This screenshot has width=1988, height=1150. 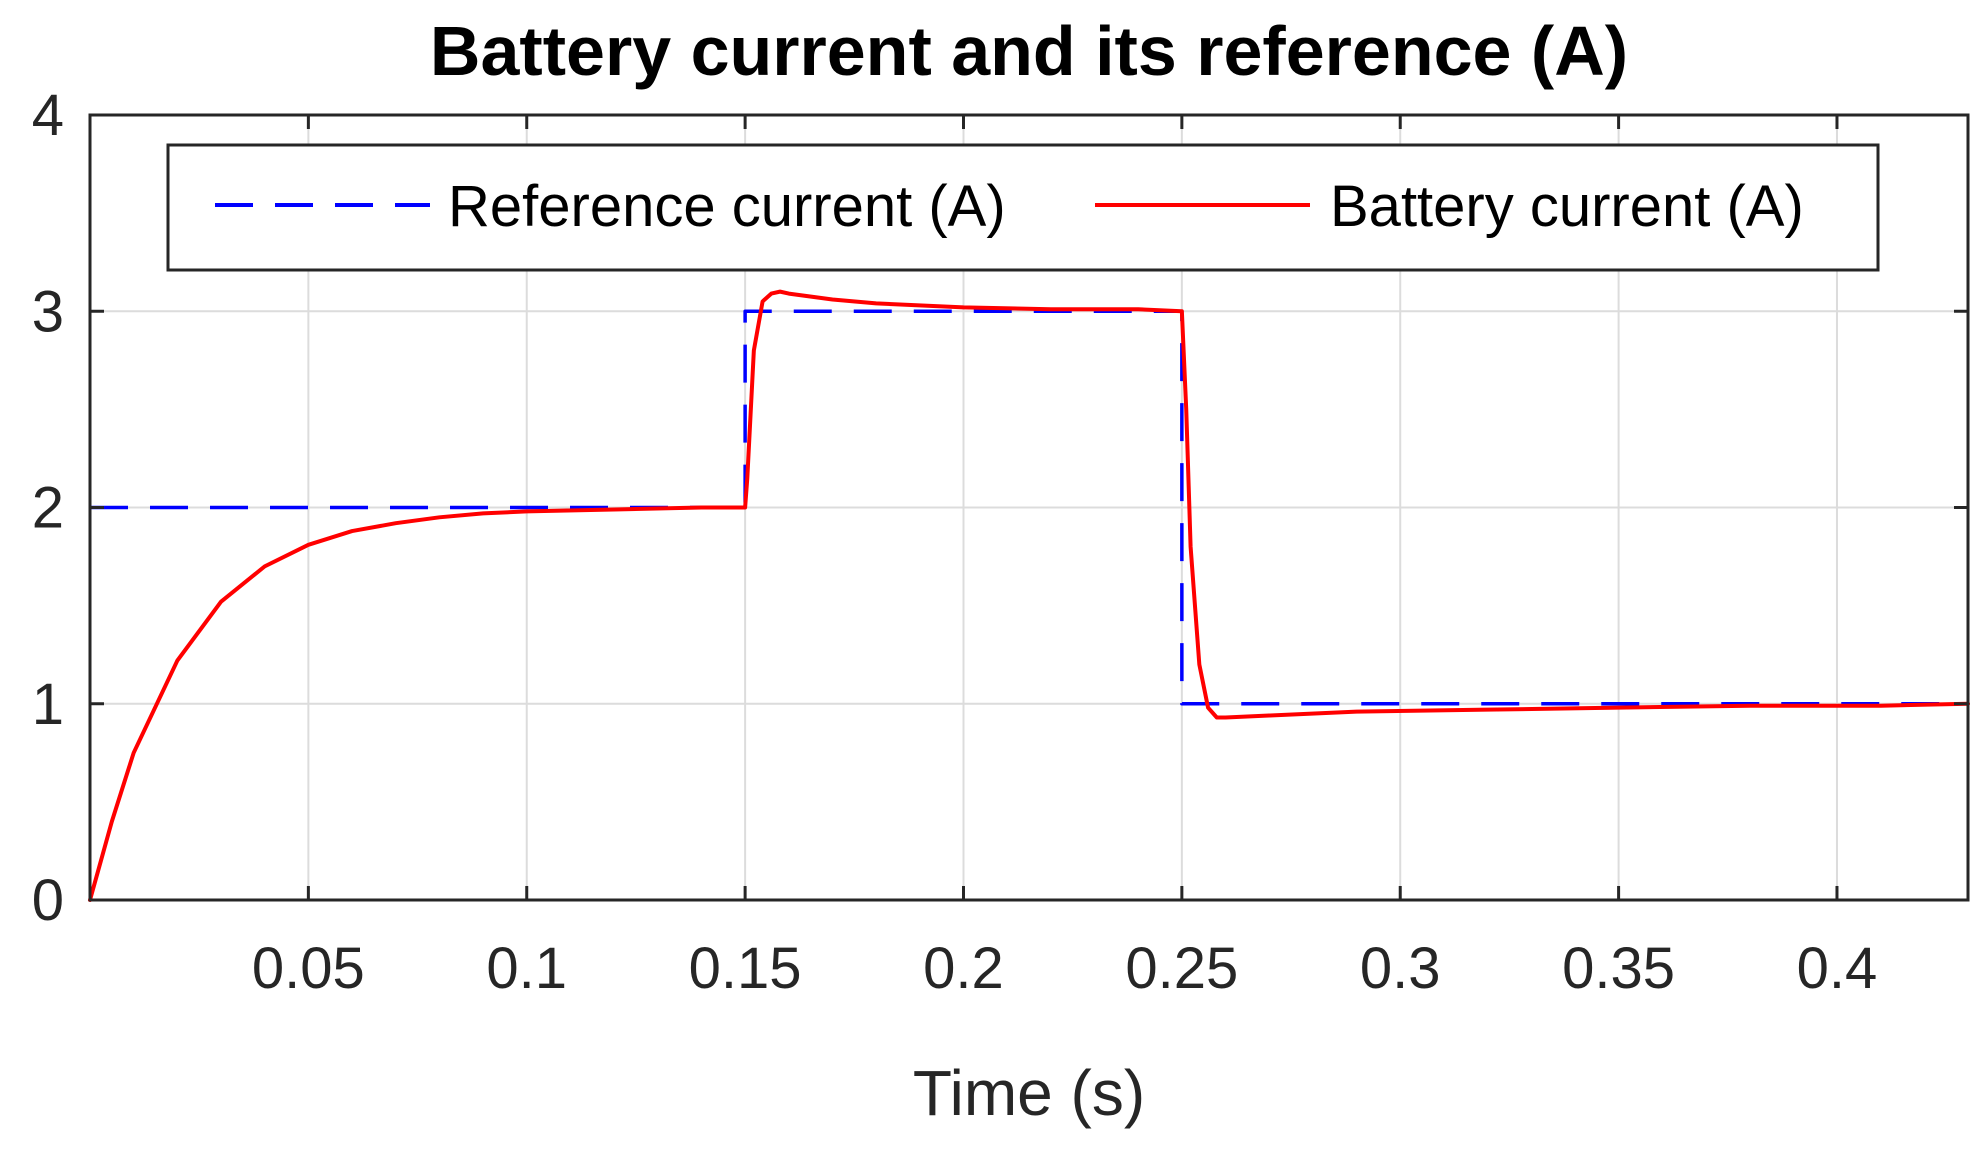 What do you see at coordinates (48, 704) in the screenshot?
I see `y-tick-label: 1` at bounding box center [48, 704].